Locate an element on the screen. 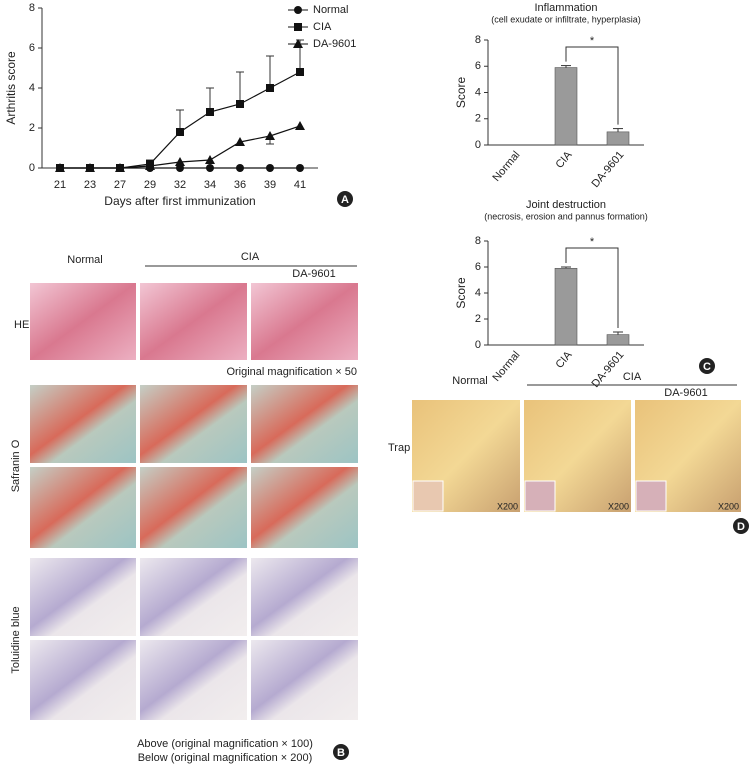 The width and height of the screenshot is (751, 765). panel-label: C is located at coordinates (707, 367).